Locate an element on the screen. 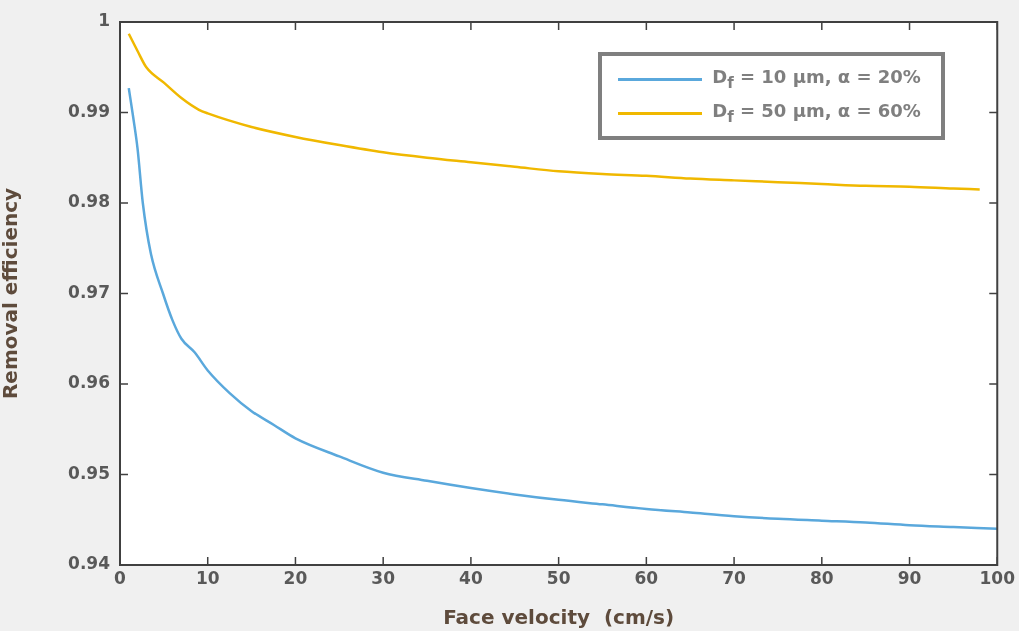 Image resolution: width=1019 pixels, height=631 pixels. x-tick-label: 60 is located at coordinates (646, 577).